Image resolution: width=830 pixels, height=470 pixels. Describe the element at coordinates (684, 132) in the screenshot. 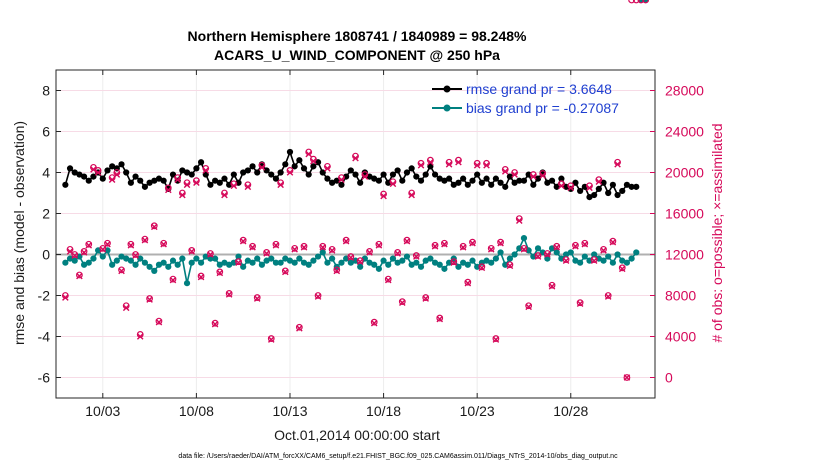

I see `y2-tick-label: 24000` at that location.